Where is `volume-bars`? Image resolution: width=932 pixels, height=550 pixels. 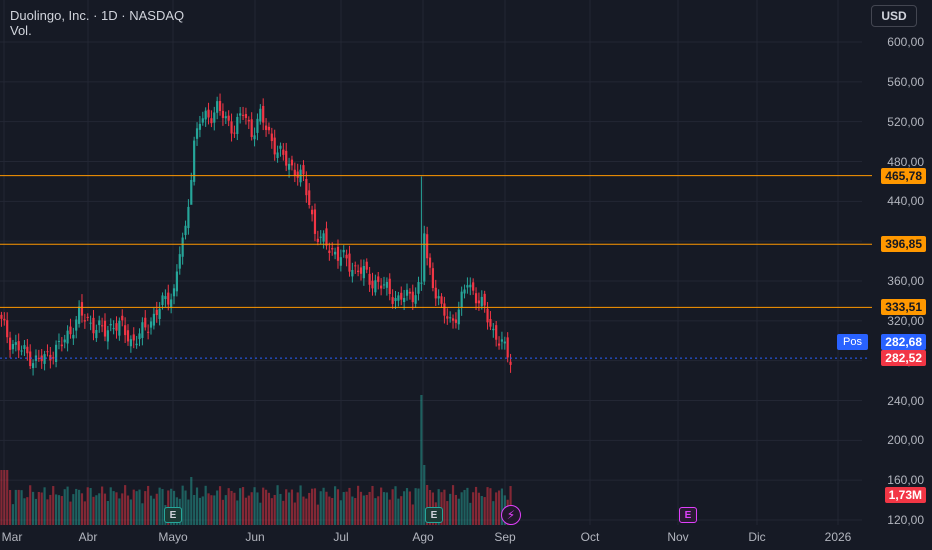 volume-bars is located at coordinates (256, 460).